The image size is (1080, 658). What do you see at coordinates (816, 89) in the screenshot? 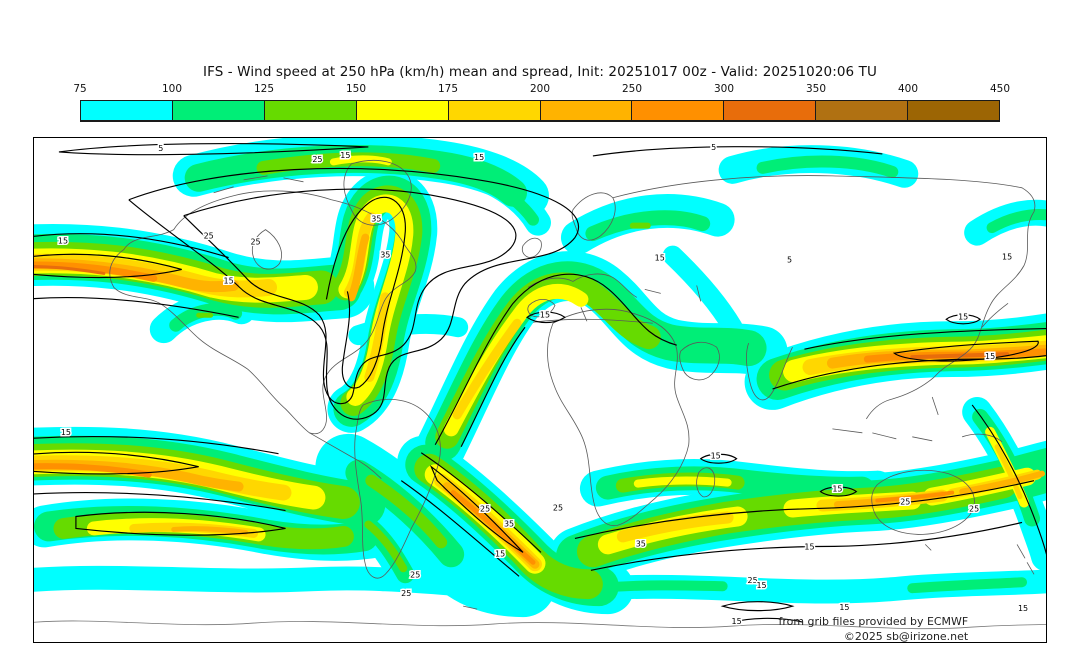
I see `colorbar-tick-label: 350` at bounding box center [816, 89].